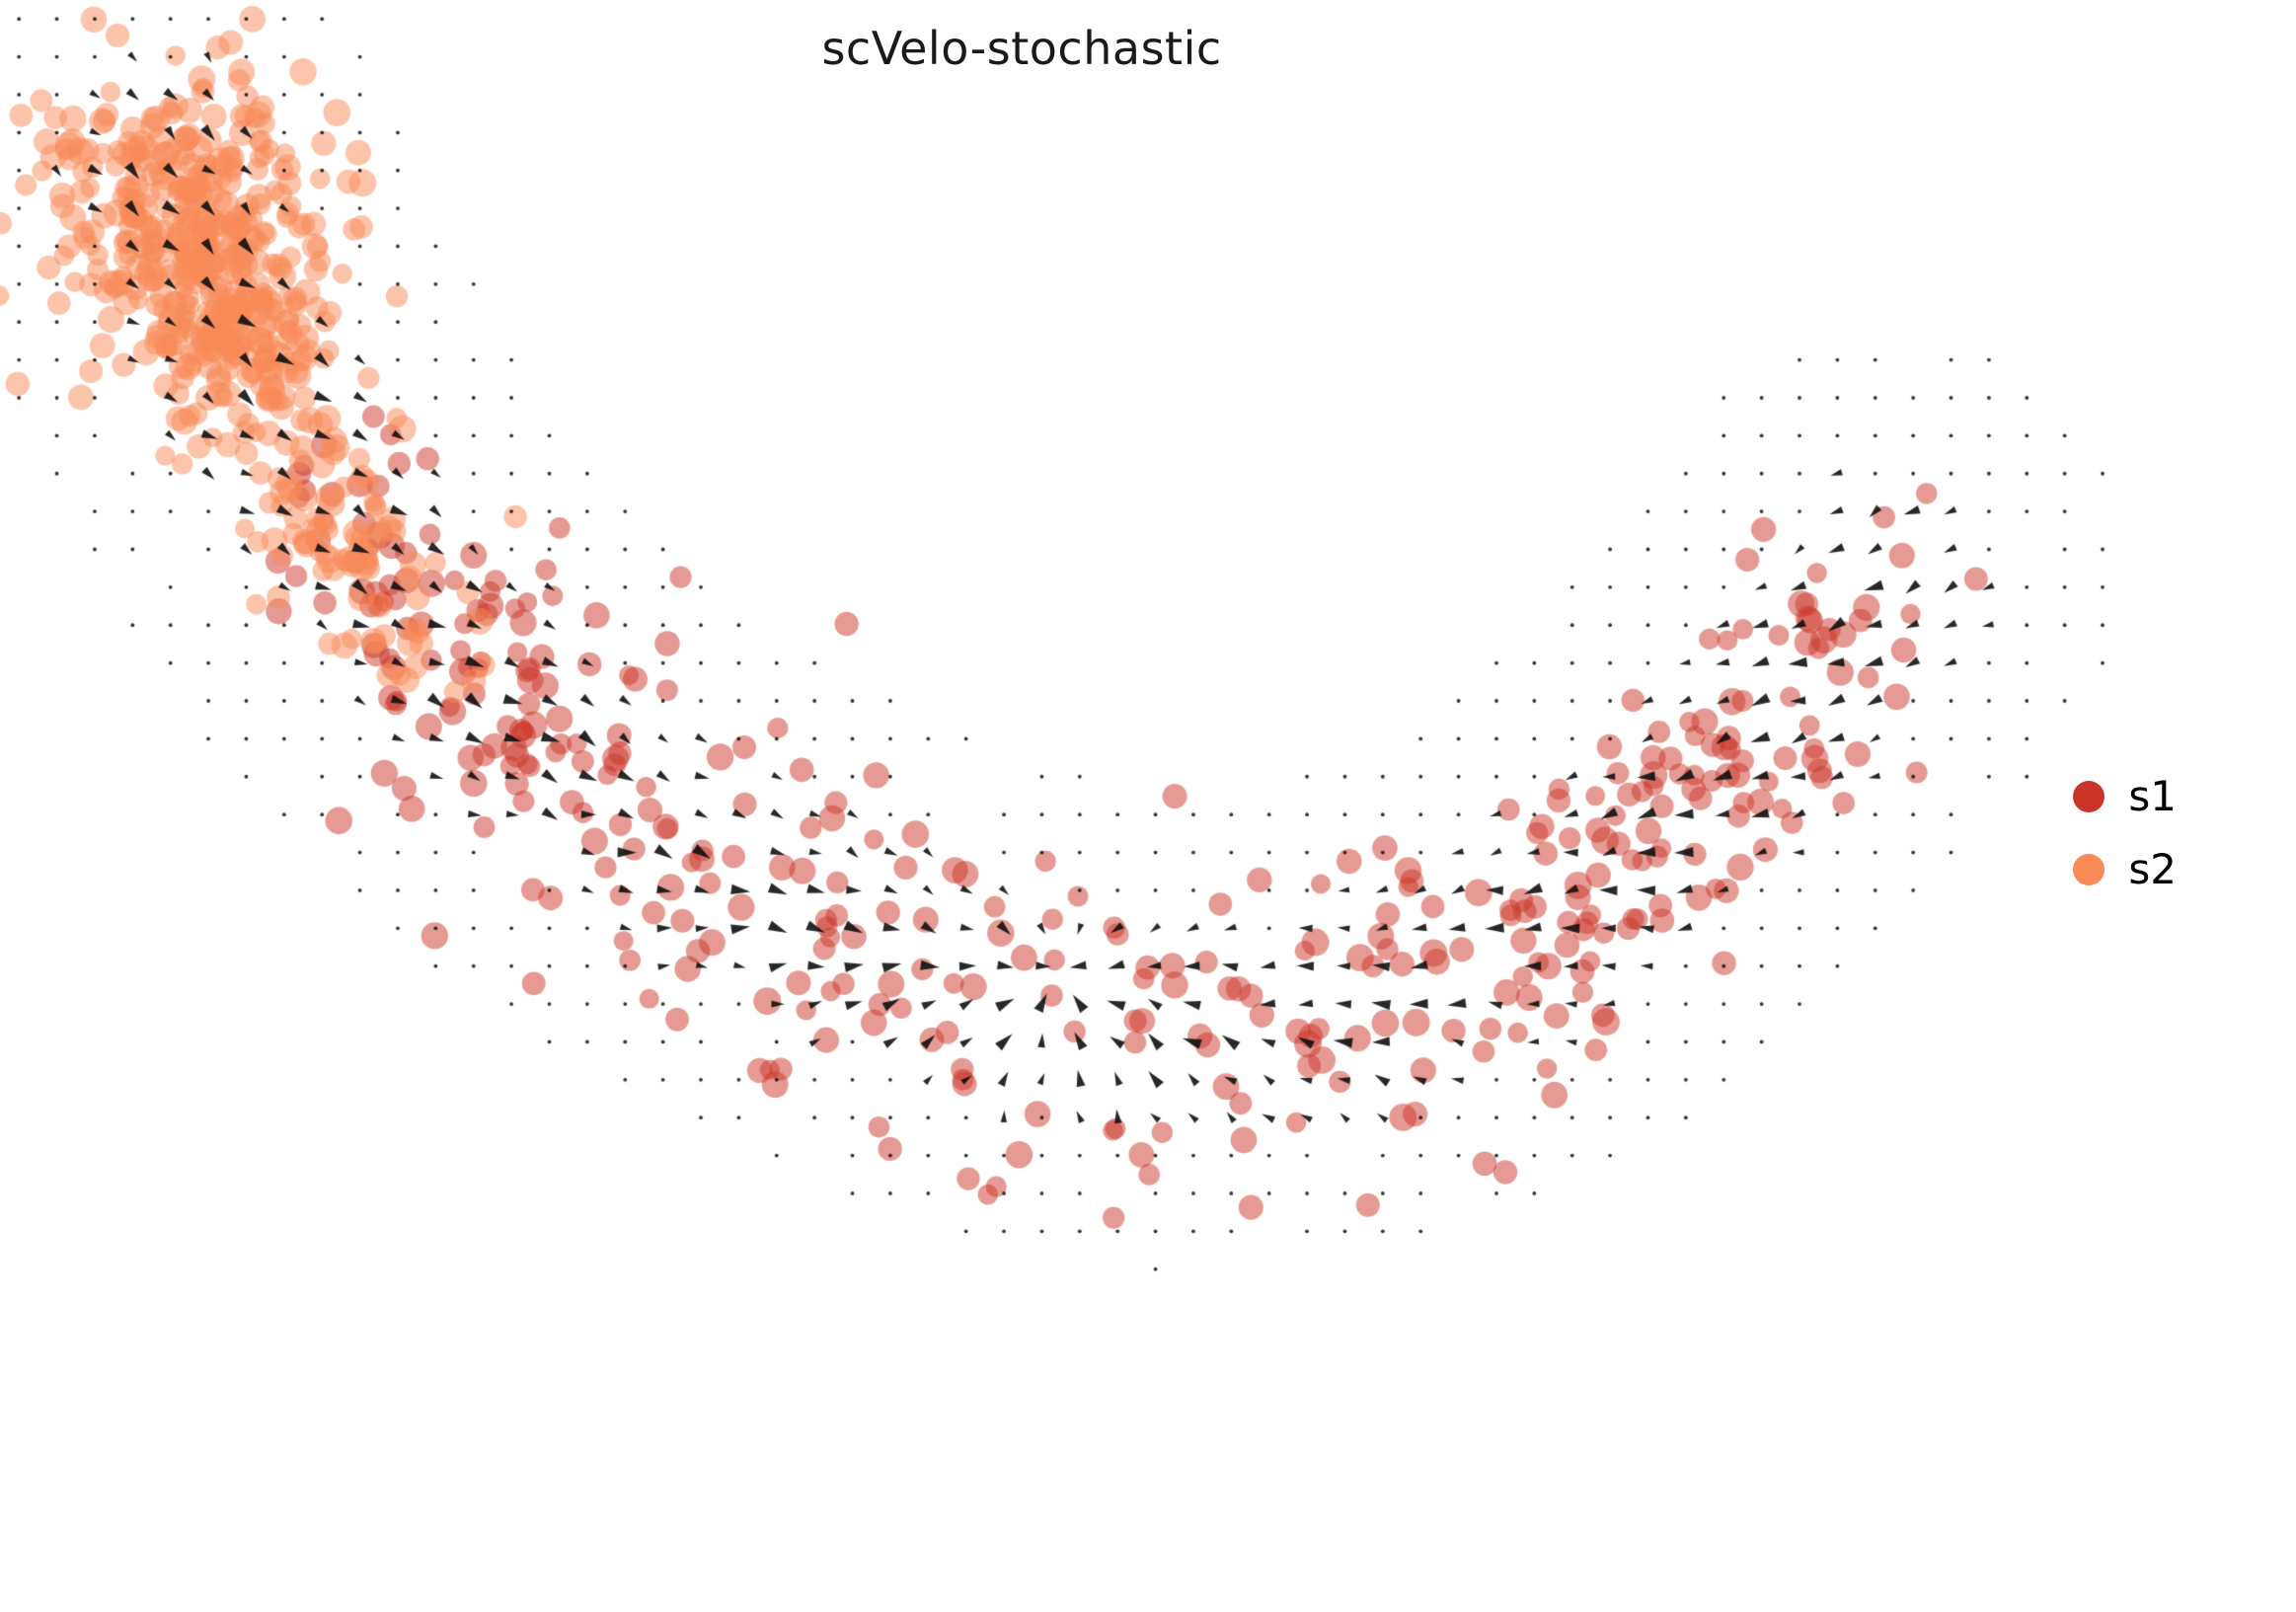 This screenshot has width=2296, height=1612. Describe the element at coordinates (2125, 833) in the screenshot. I see `legend: s1 s2` at that location.